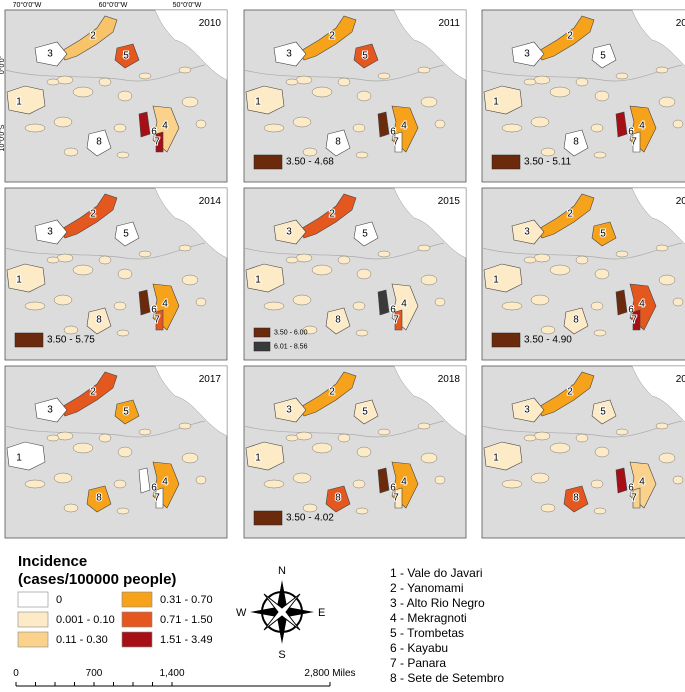  I want to click on map-panel: 1 2 3 4 5 67 8 2019, so click(583, 452).